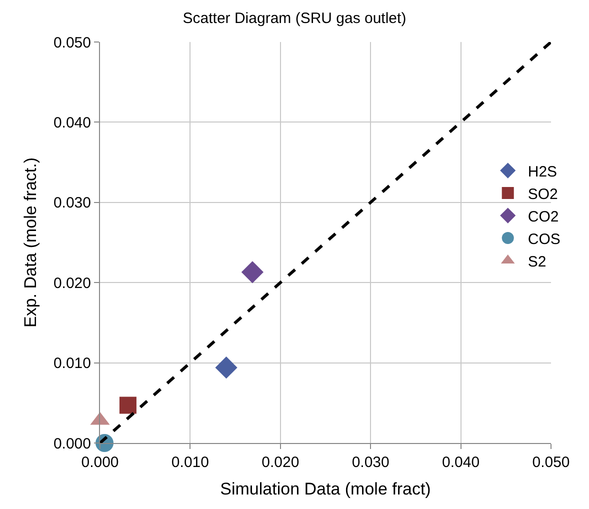 The height and width of the screenshot is (509, 589). What do you see at coordinates (543, 171) in the screenshot?
I see `legend-label: H2S` at bounding box center [543, 171].